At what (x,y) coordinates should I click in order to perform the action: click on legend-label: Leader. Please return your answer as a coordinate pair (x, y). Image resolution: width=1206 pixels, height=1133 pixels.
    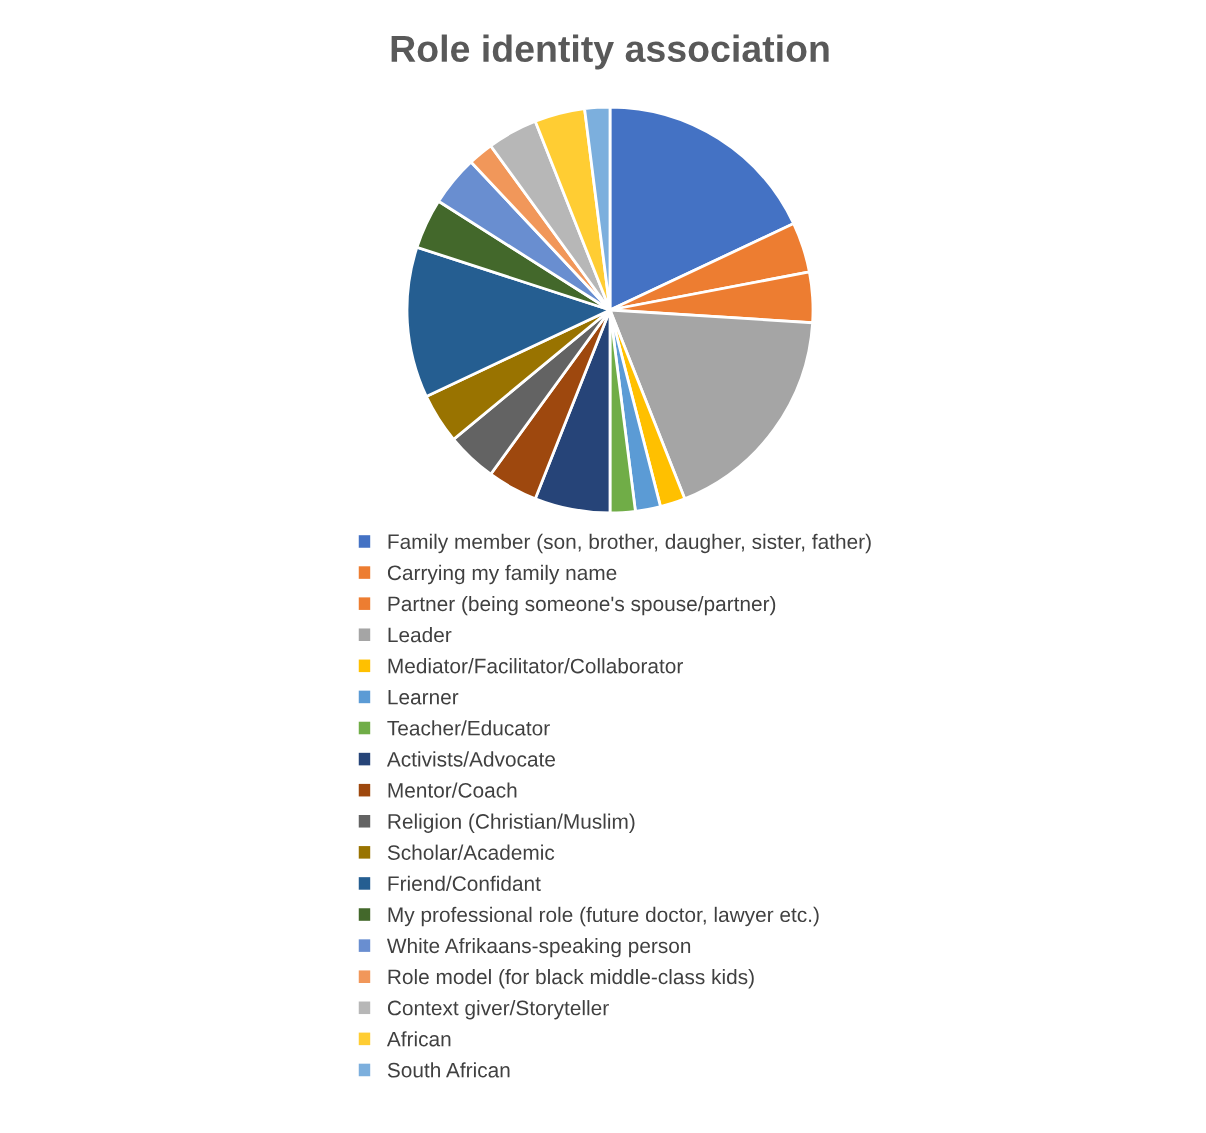
    Looking at the image, I should click on (420, 635).